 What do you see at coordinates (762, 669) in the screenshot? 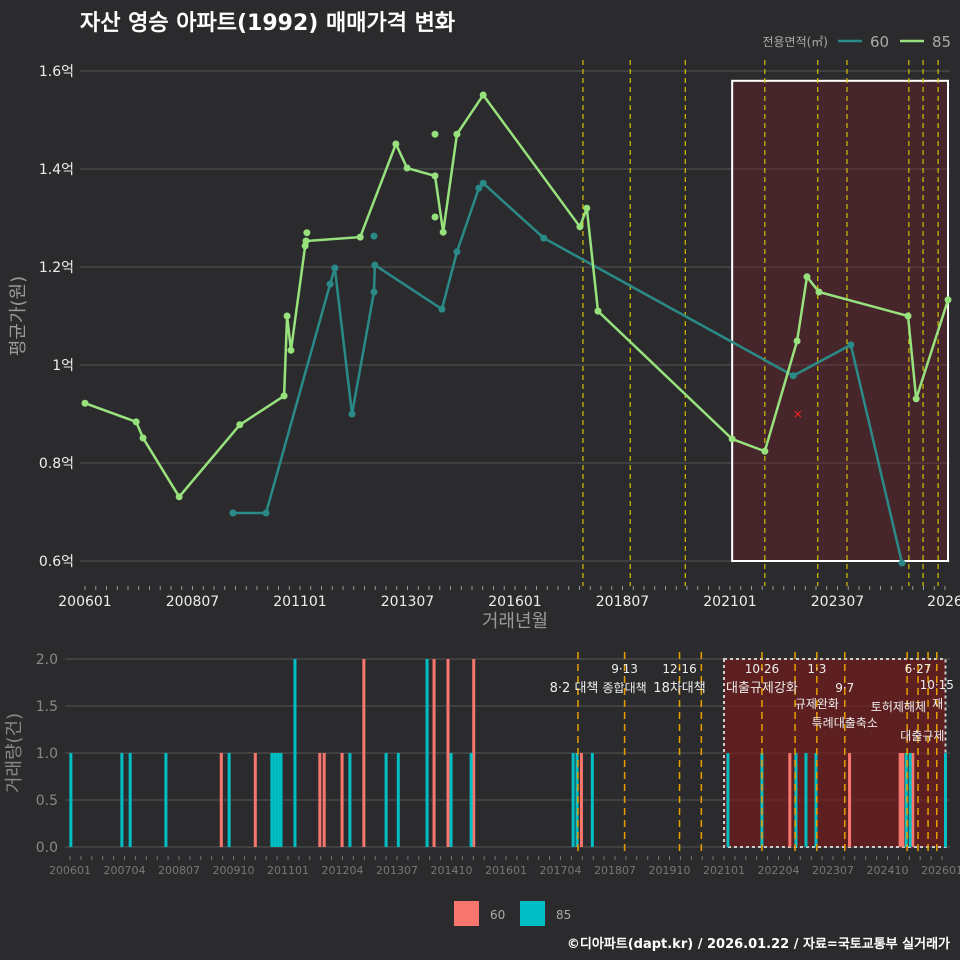
I see `policy-annotation: 10·26` at bounding box center [762, 669].